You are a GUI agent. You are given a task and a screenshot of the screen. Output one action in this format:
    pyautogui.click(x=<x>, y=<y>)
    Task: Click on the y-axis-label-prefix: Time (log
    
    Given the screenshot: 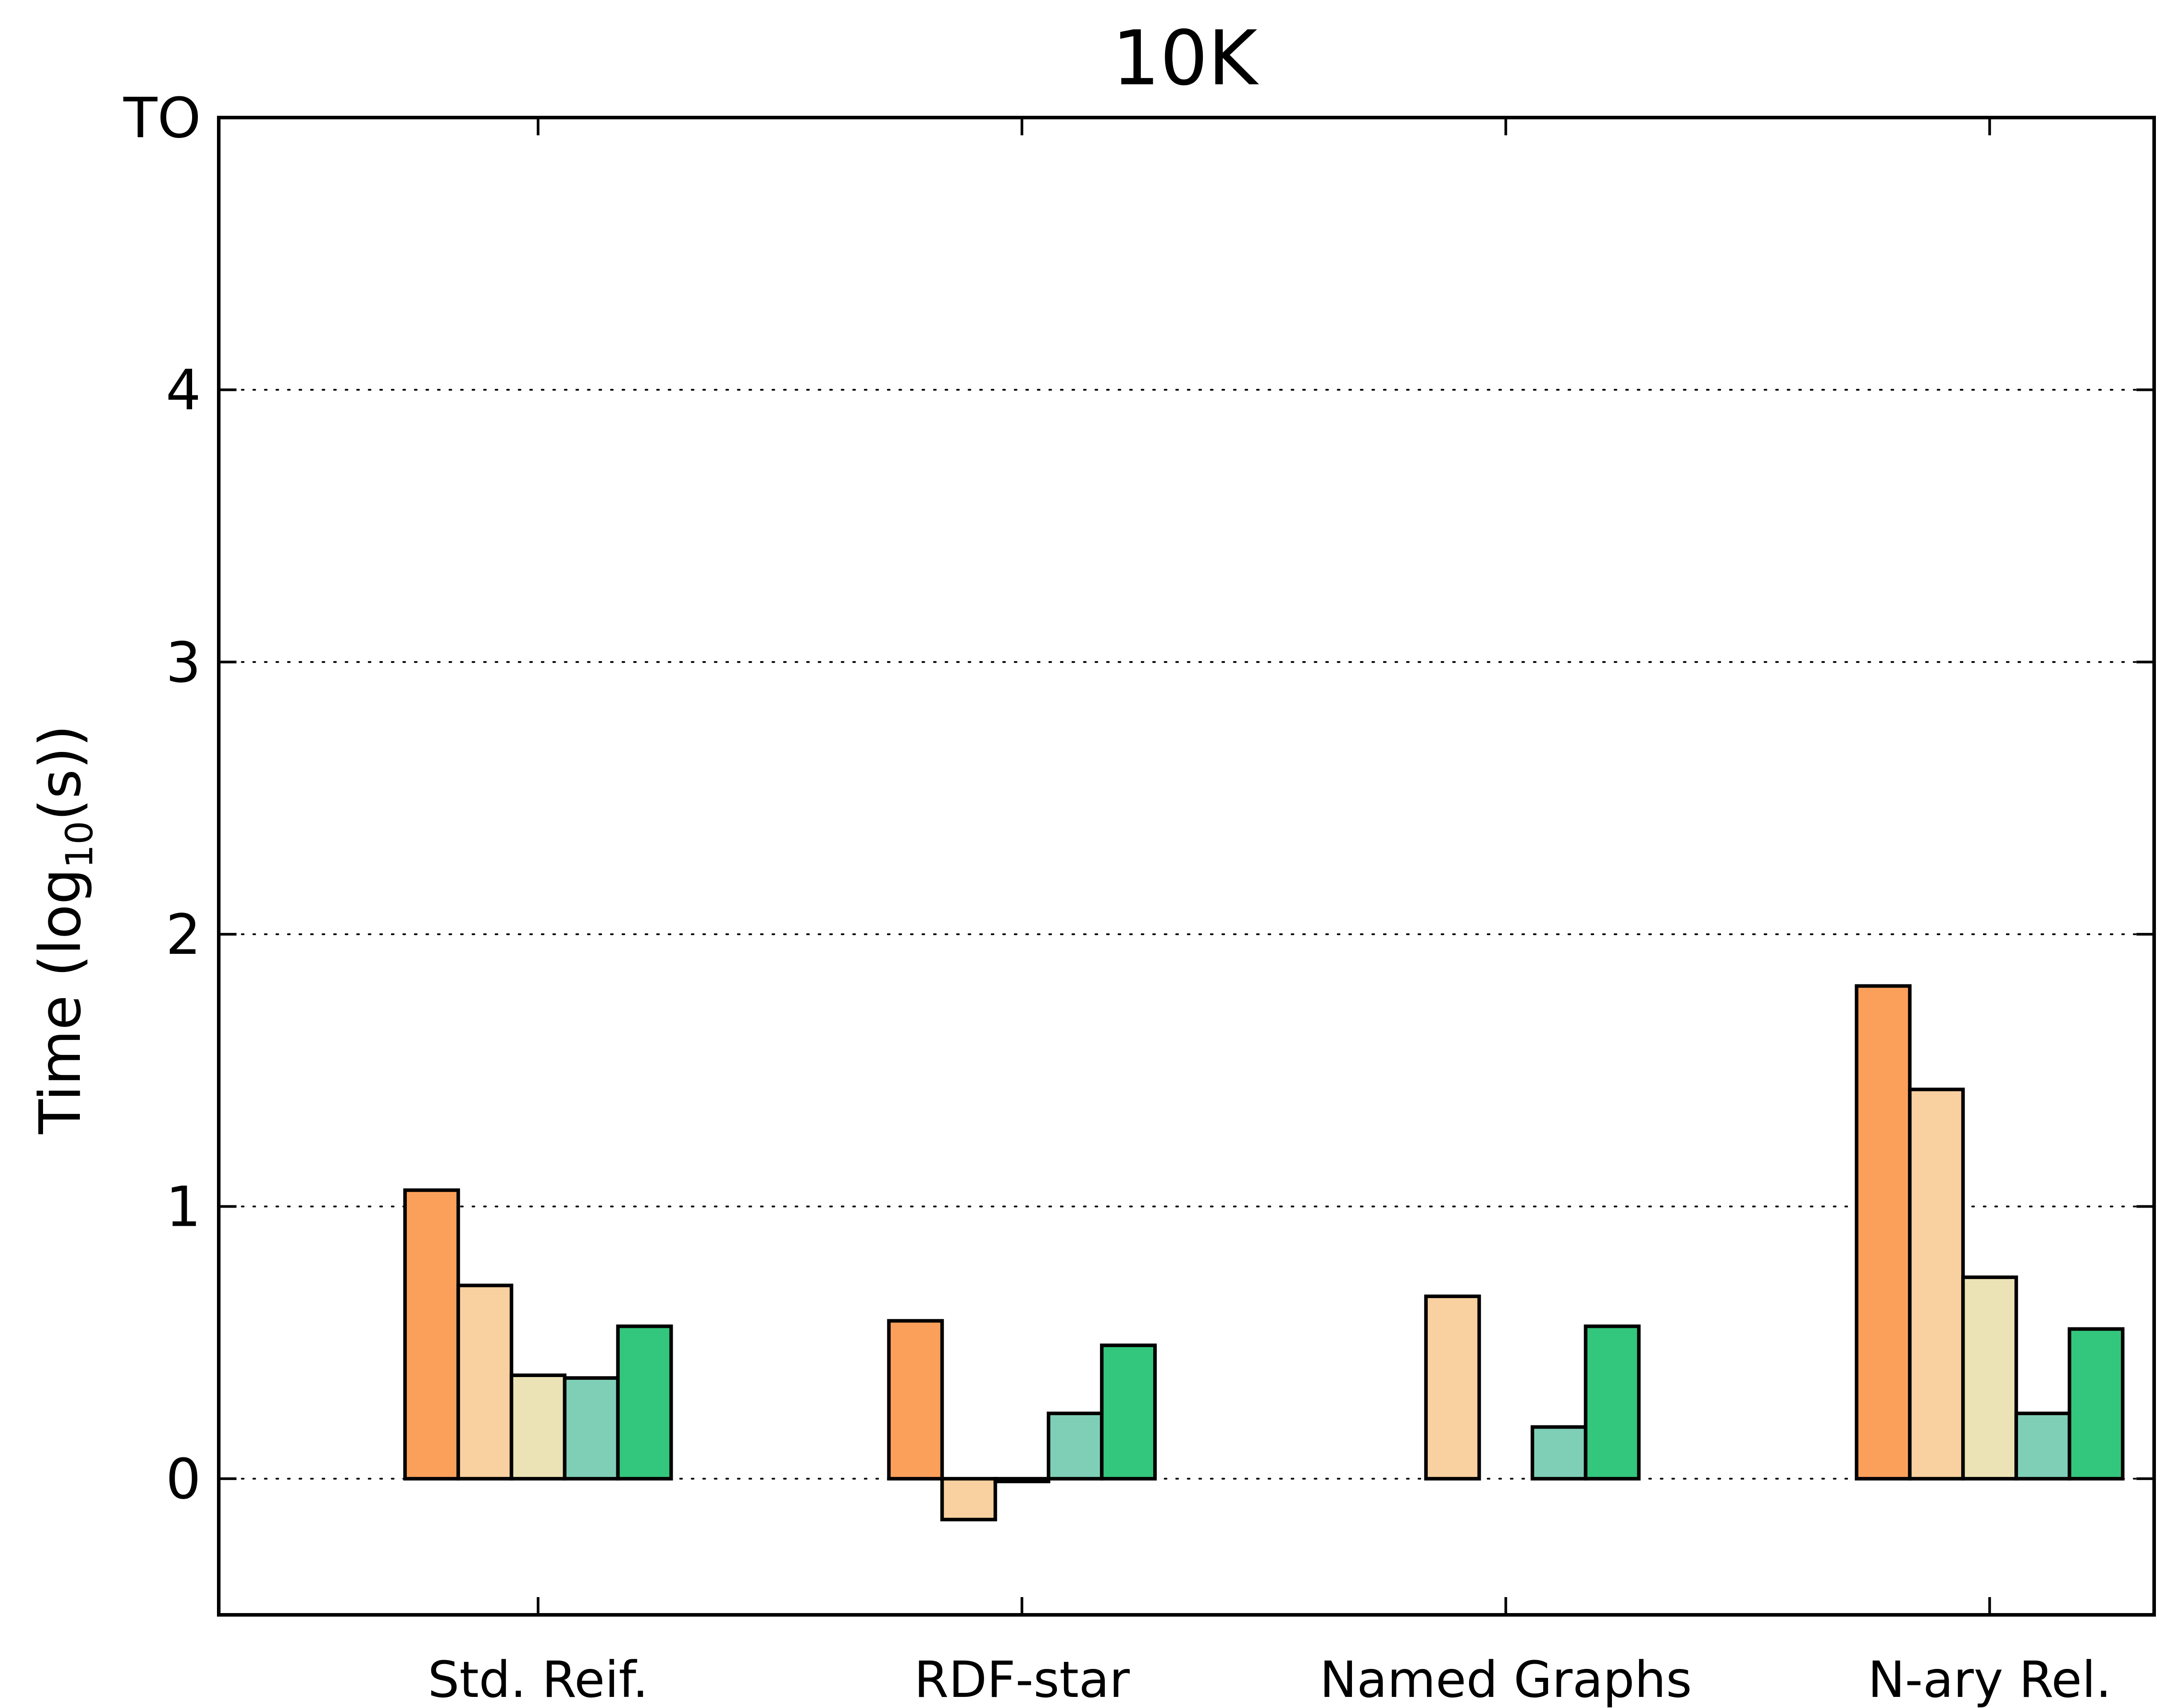 What is the action you would take?
    pyautogui.click(x=61, y=1001)
    